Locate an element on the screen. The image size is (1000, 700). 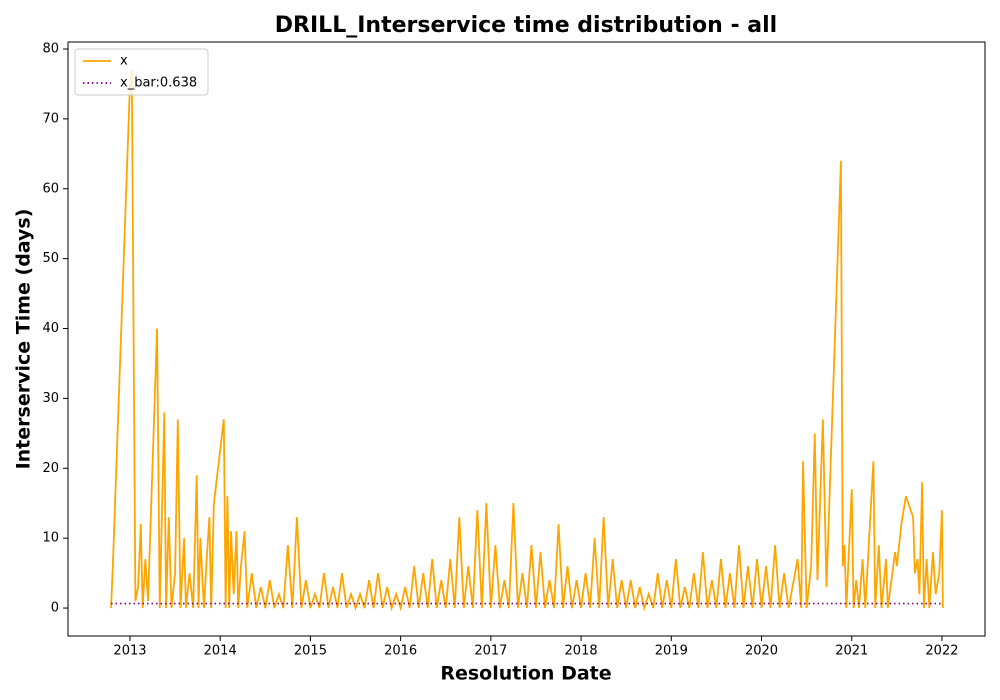
y-tick-label: 10 is located at coordinates (50, 538).